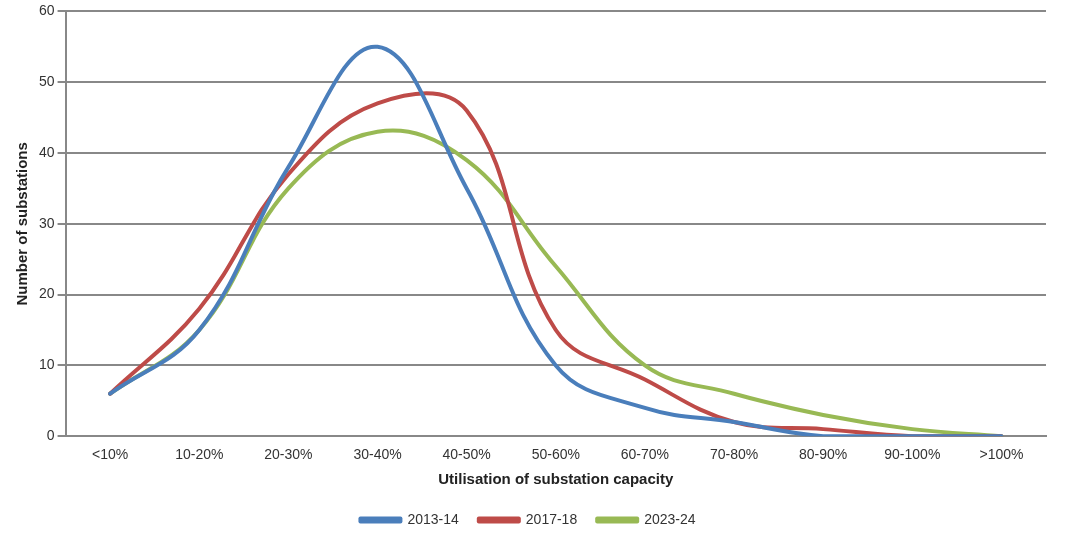 This screenshot has width=1076, height=542. Describe the element at coordinates (670, 518) in the screenshot. I see `legend-label: 2023-24` at that location.